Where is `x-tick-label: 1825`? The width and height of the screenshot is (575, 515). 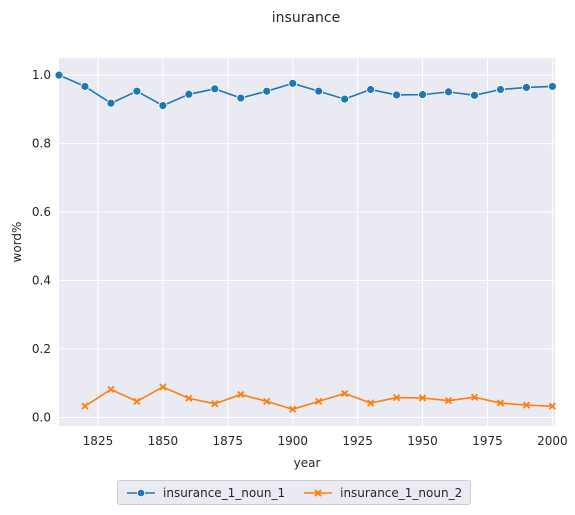 x-tick-label: 1825 is located at coordinates (98, 441).